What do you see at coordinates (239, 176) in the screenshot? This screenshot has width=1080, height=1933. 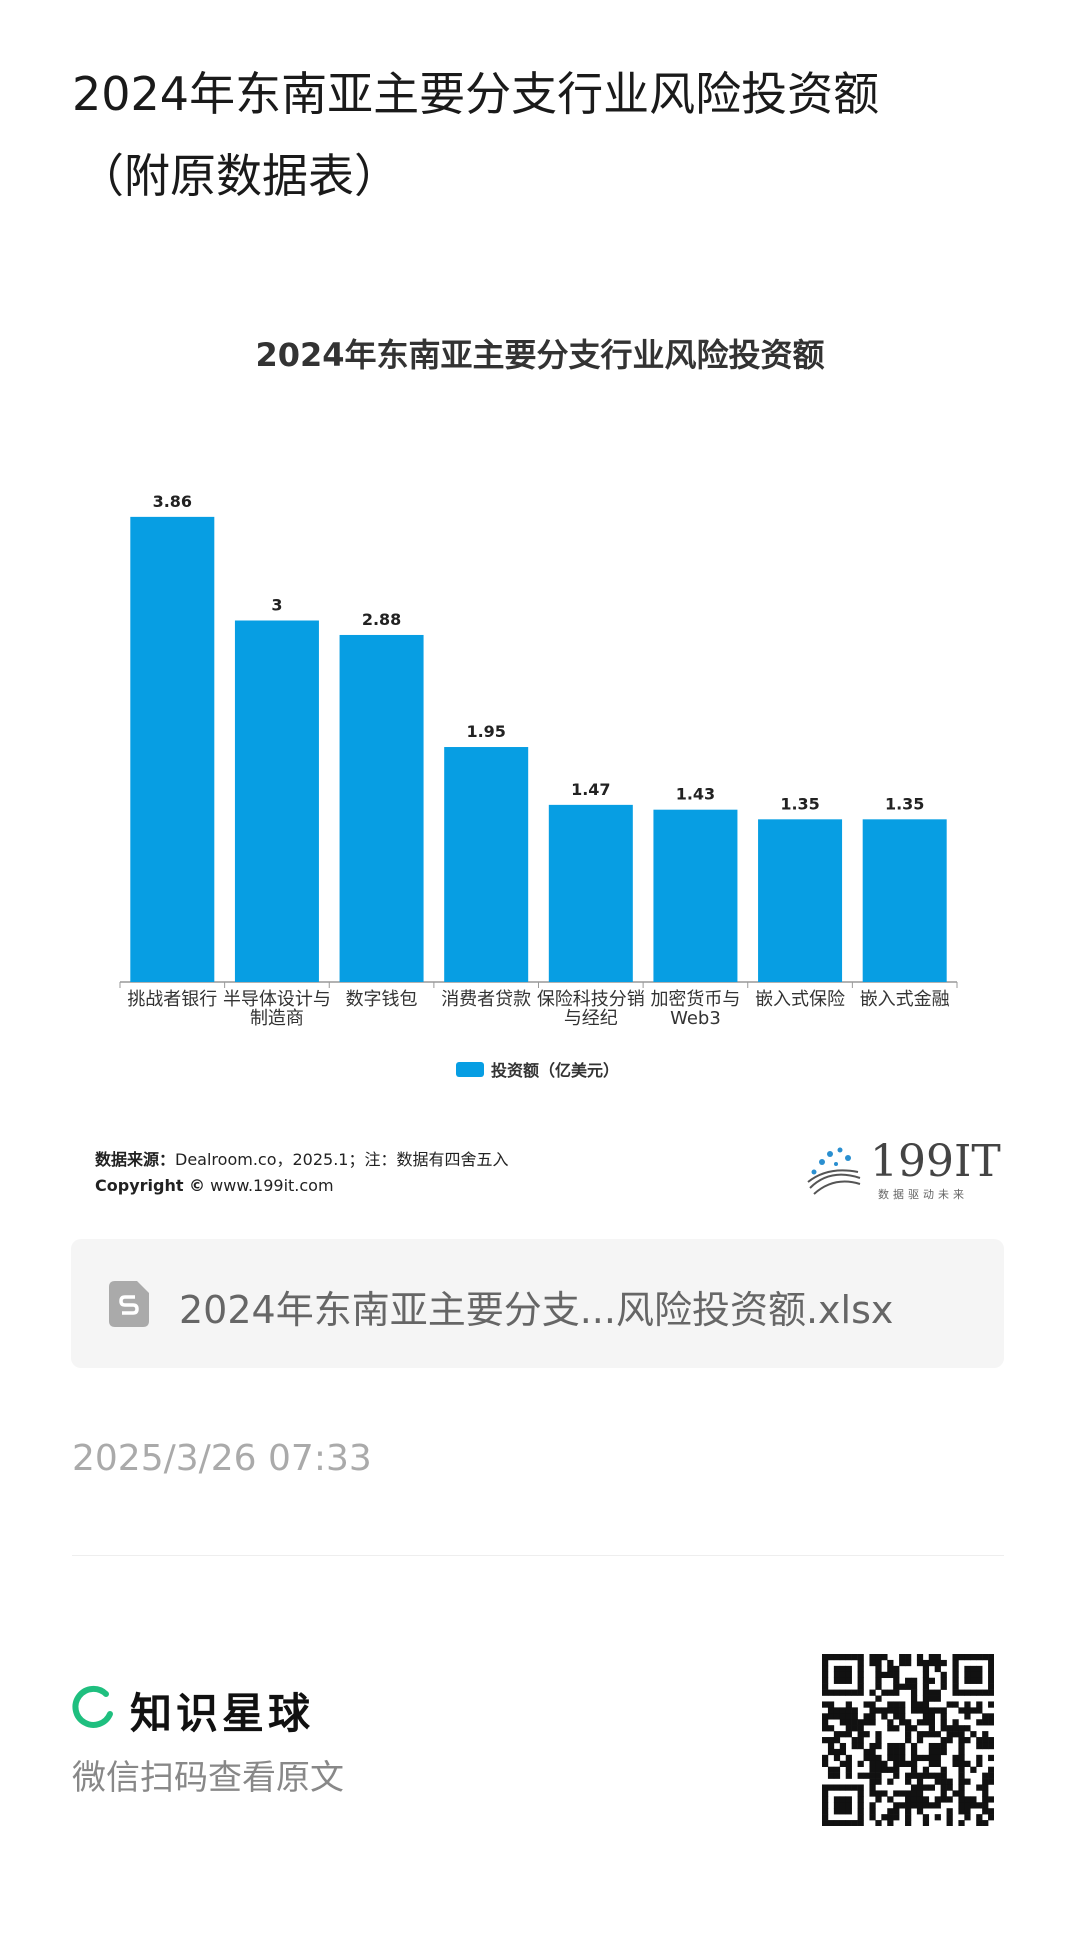 I see `page-subtitle: （附原数据表）` at bounding box center [239, 176].